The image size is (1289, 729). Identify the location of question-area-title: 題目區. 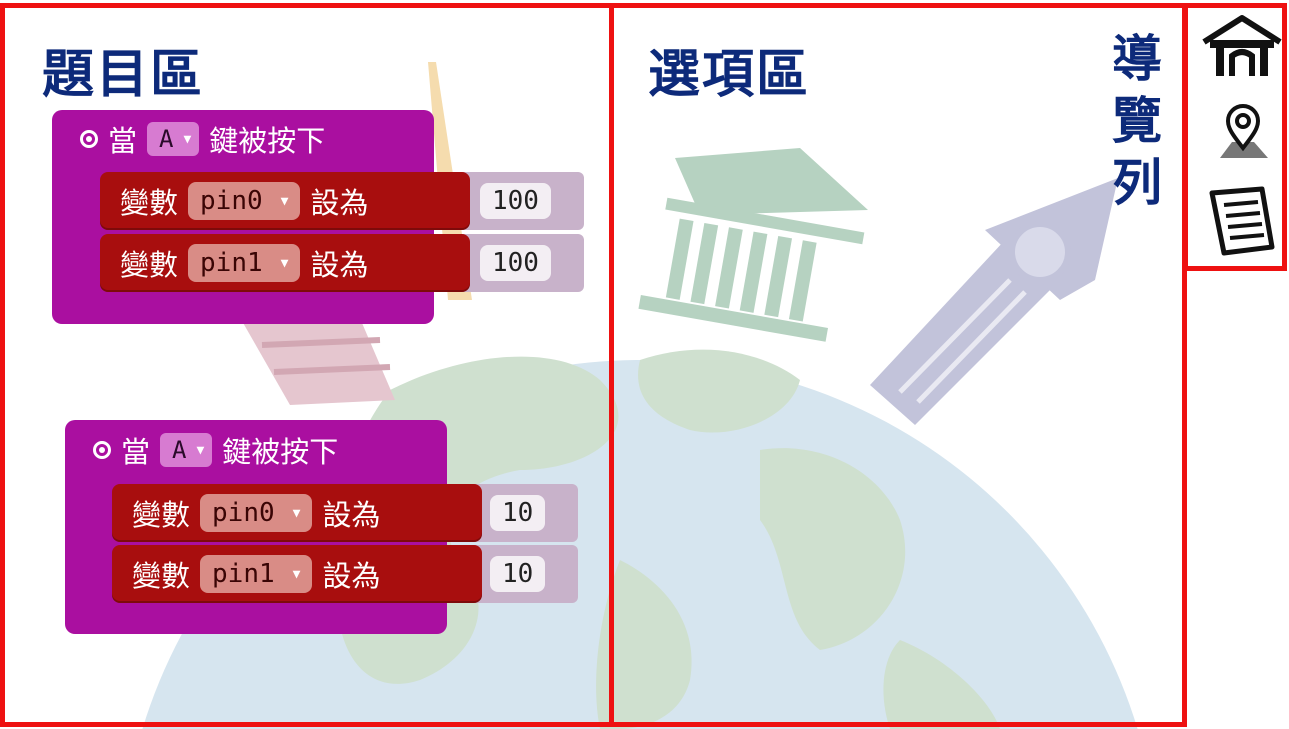
(123, 75).